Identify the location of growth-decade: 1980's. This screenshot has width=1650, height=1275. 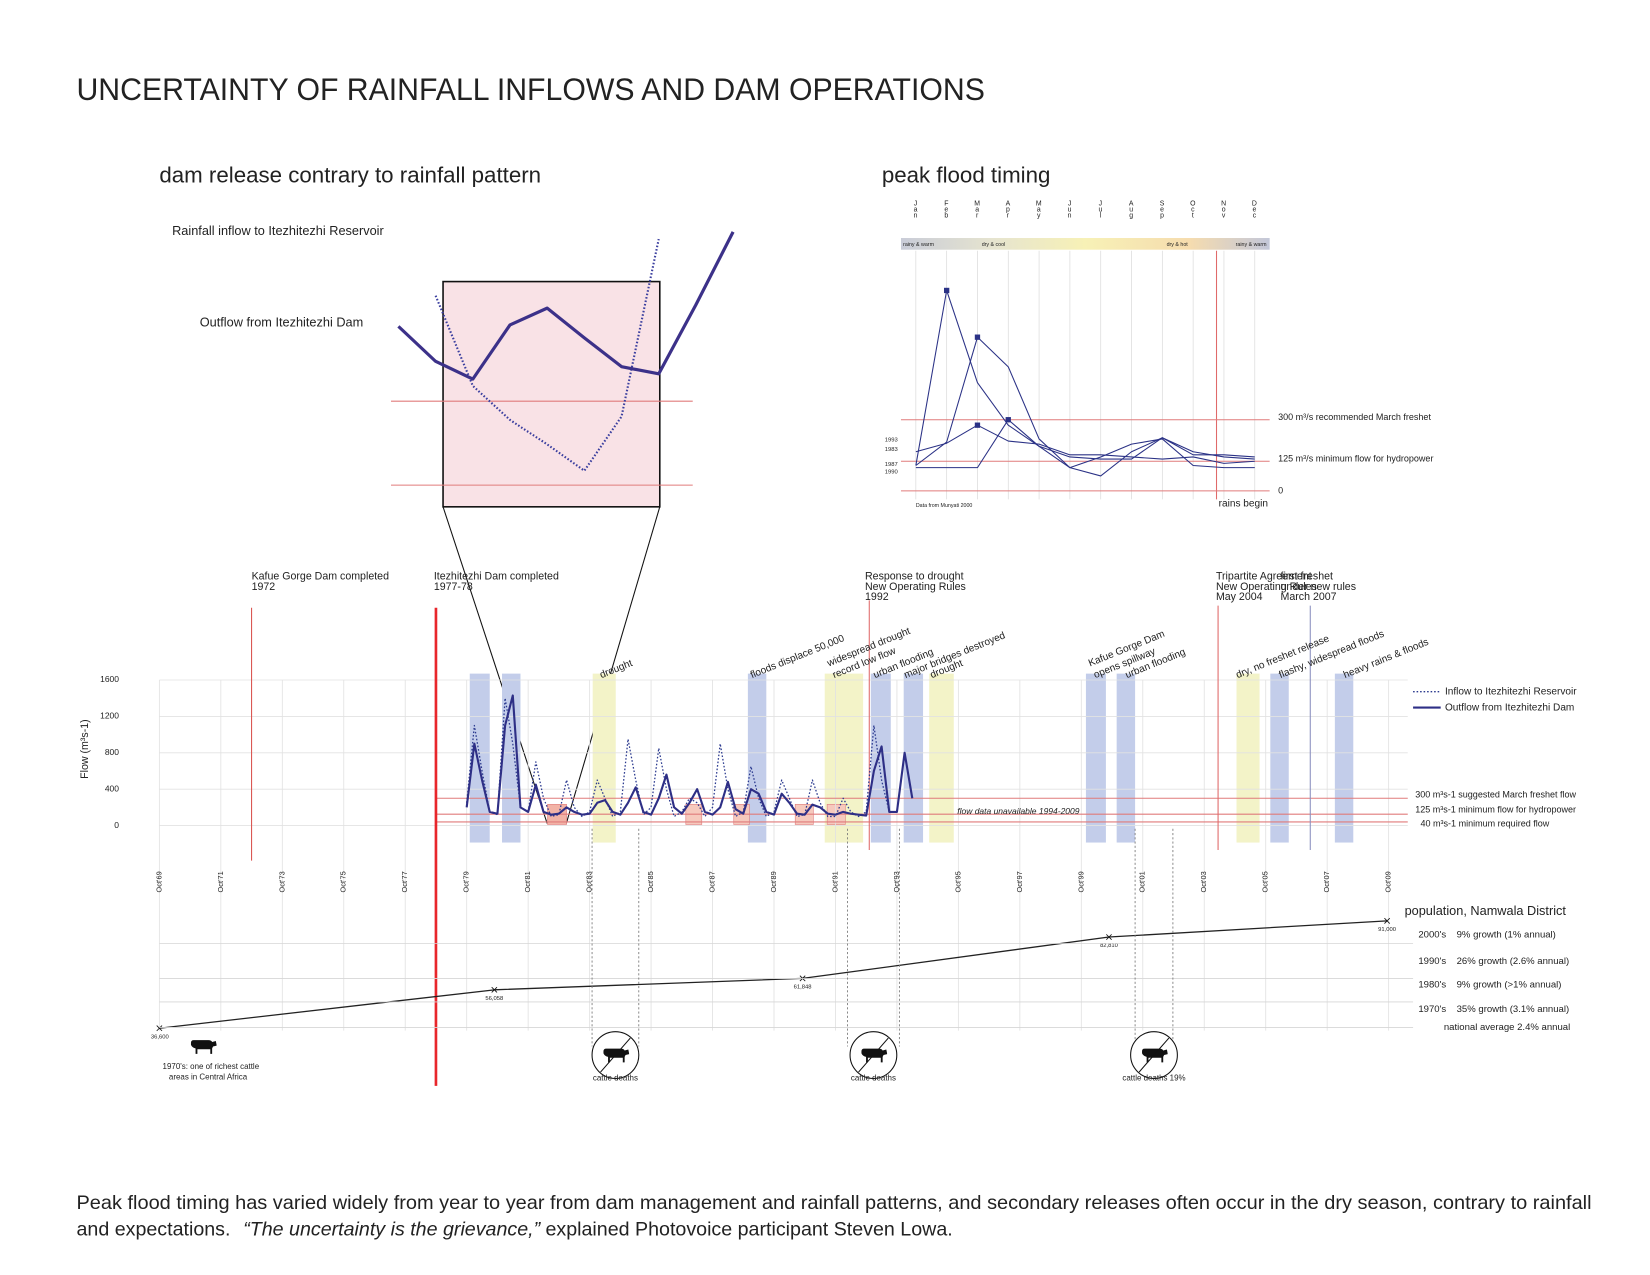
(1432, 984).